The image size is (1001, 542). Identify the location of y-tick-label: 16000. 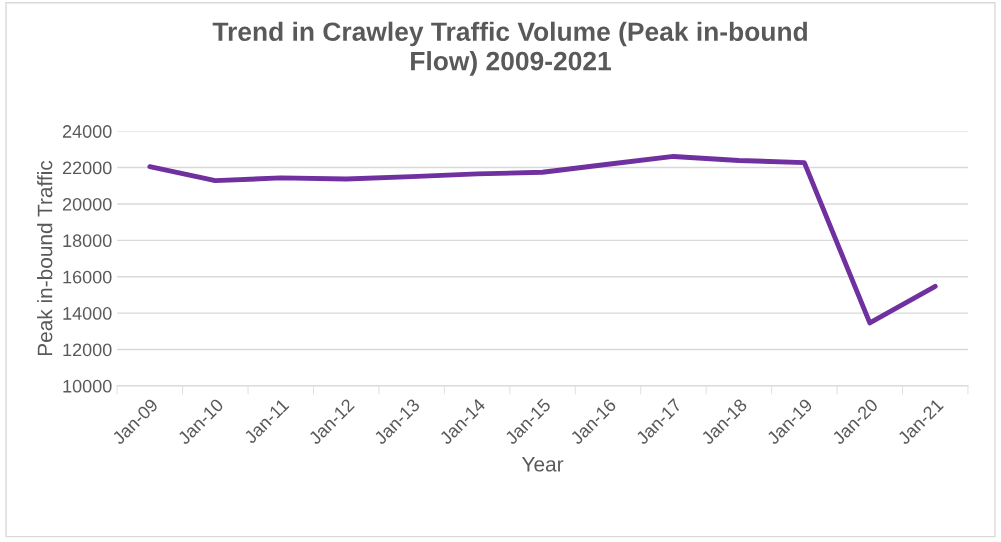
(87, 277).